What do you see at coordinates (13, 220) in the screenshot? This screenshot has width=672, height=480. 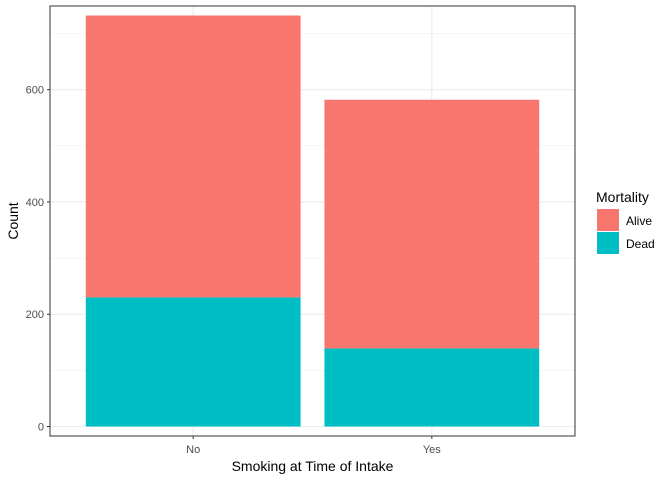 I see `y-axis-title: Count` at bounding box center [13, 220].